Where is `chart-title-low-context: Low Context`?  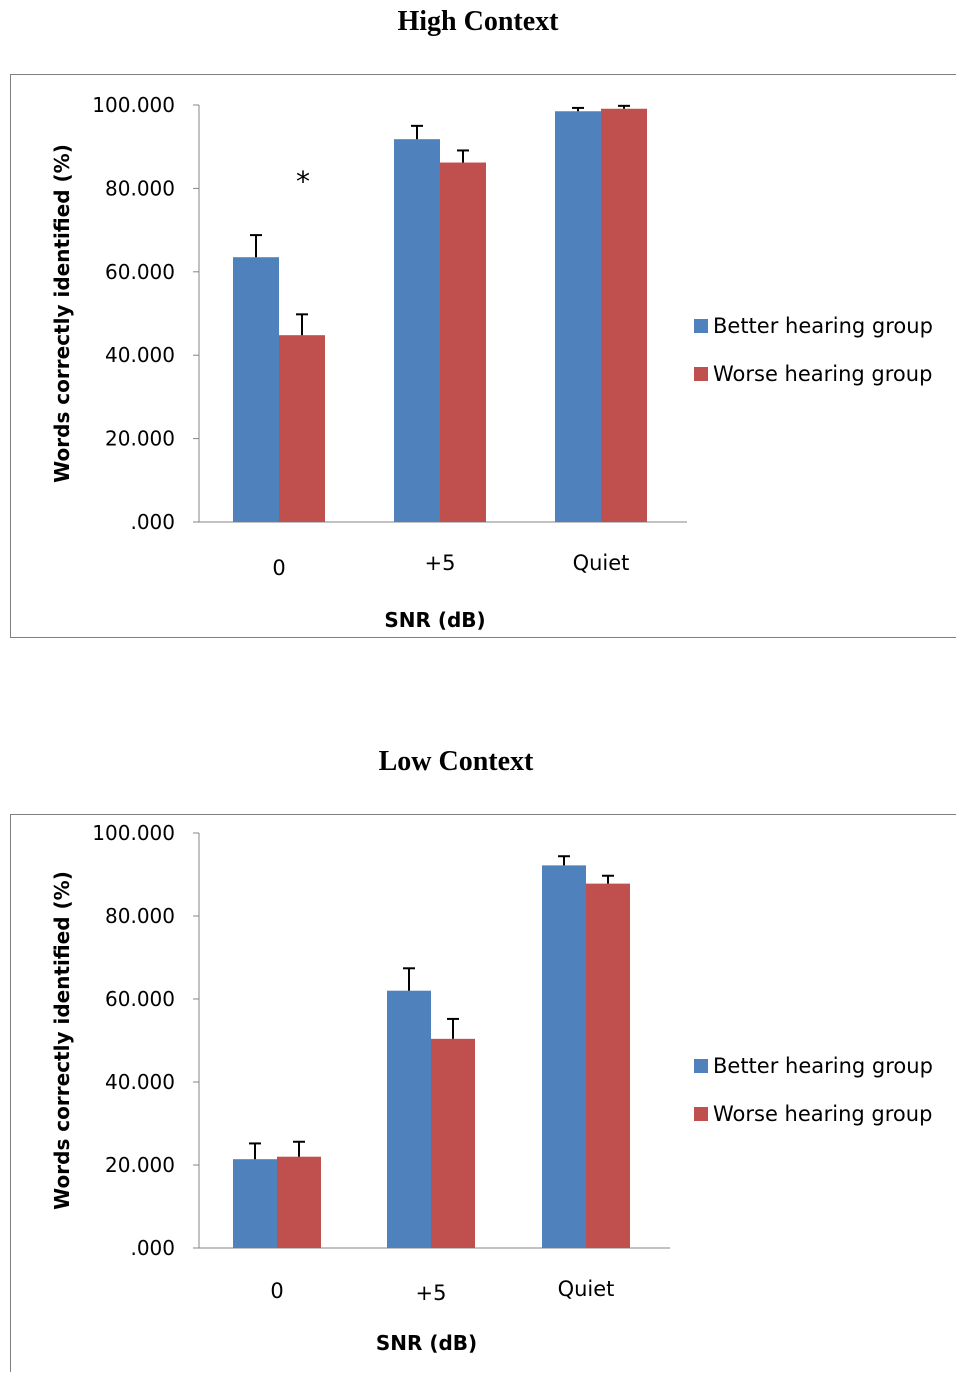
chart-title-low-context: Low Context is located at coordinates (456, 761).